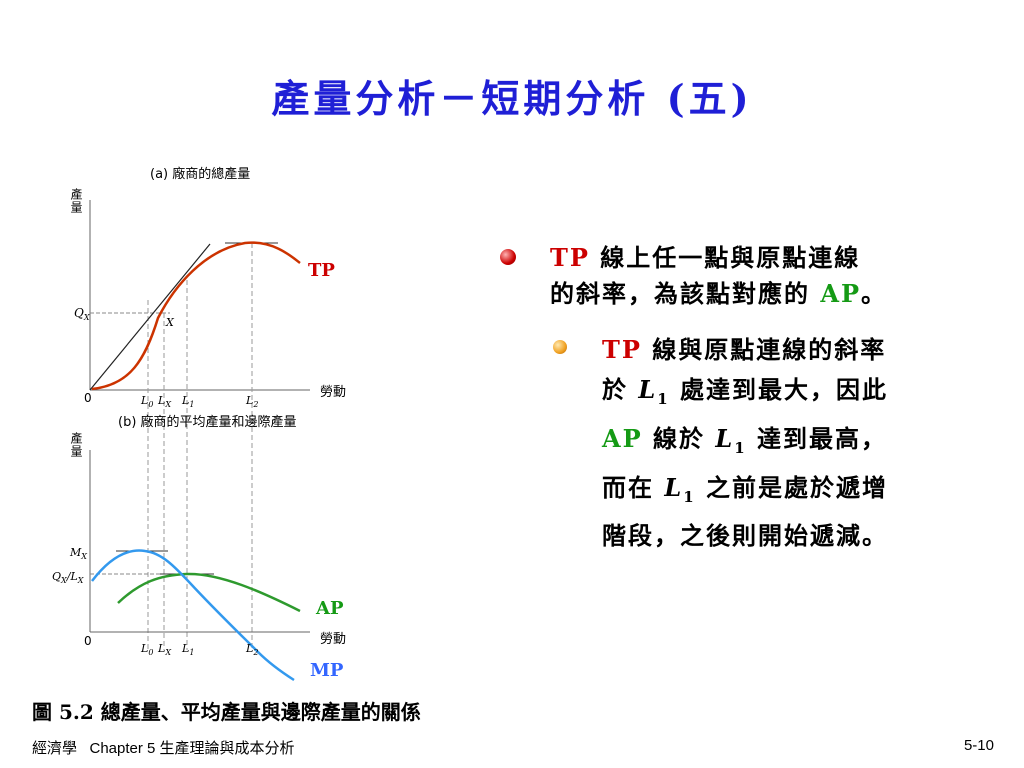  I want to click on b2-text2b: 處達到最大，因此, so click(779, 389).